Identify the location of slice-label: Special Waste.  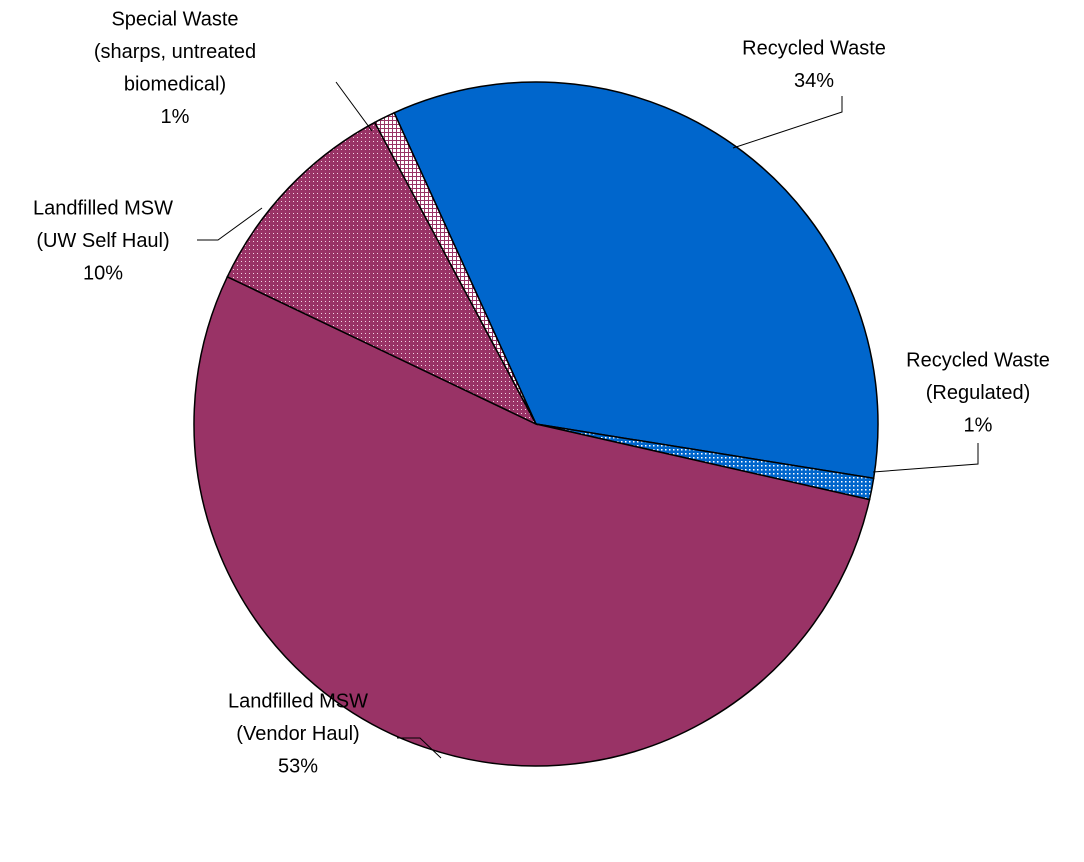
(174, 19).